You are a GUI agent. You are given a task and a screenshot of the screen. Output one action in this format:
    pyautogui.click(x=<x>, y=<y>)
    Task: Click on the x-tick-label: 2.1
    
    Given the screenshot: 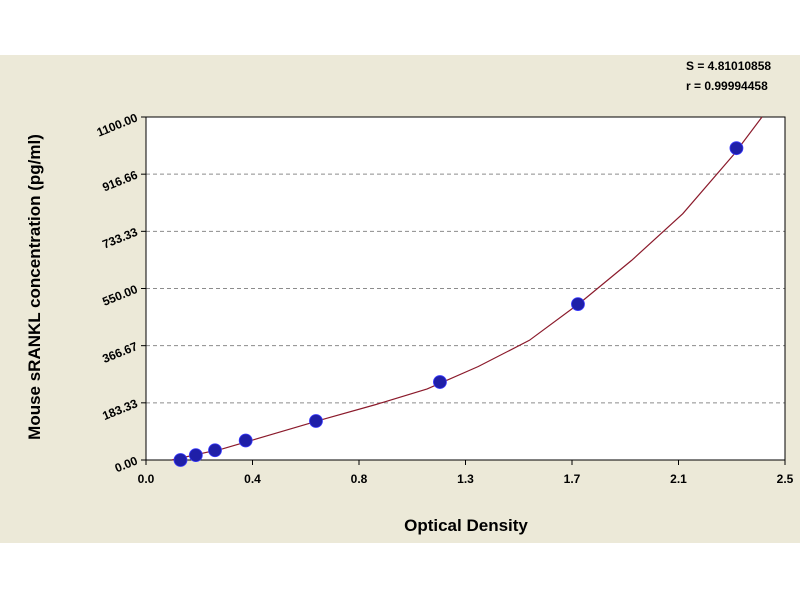 What is the action you would take?
    pyautogui.click(x=678, y=479)
    